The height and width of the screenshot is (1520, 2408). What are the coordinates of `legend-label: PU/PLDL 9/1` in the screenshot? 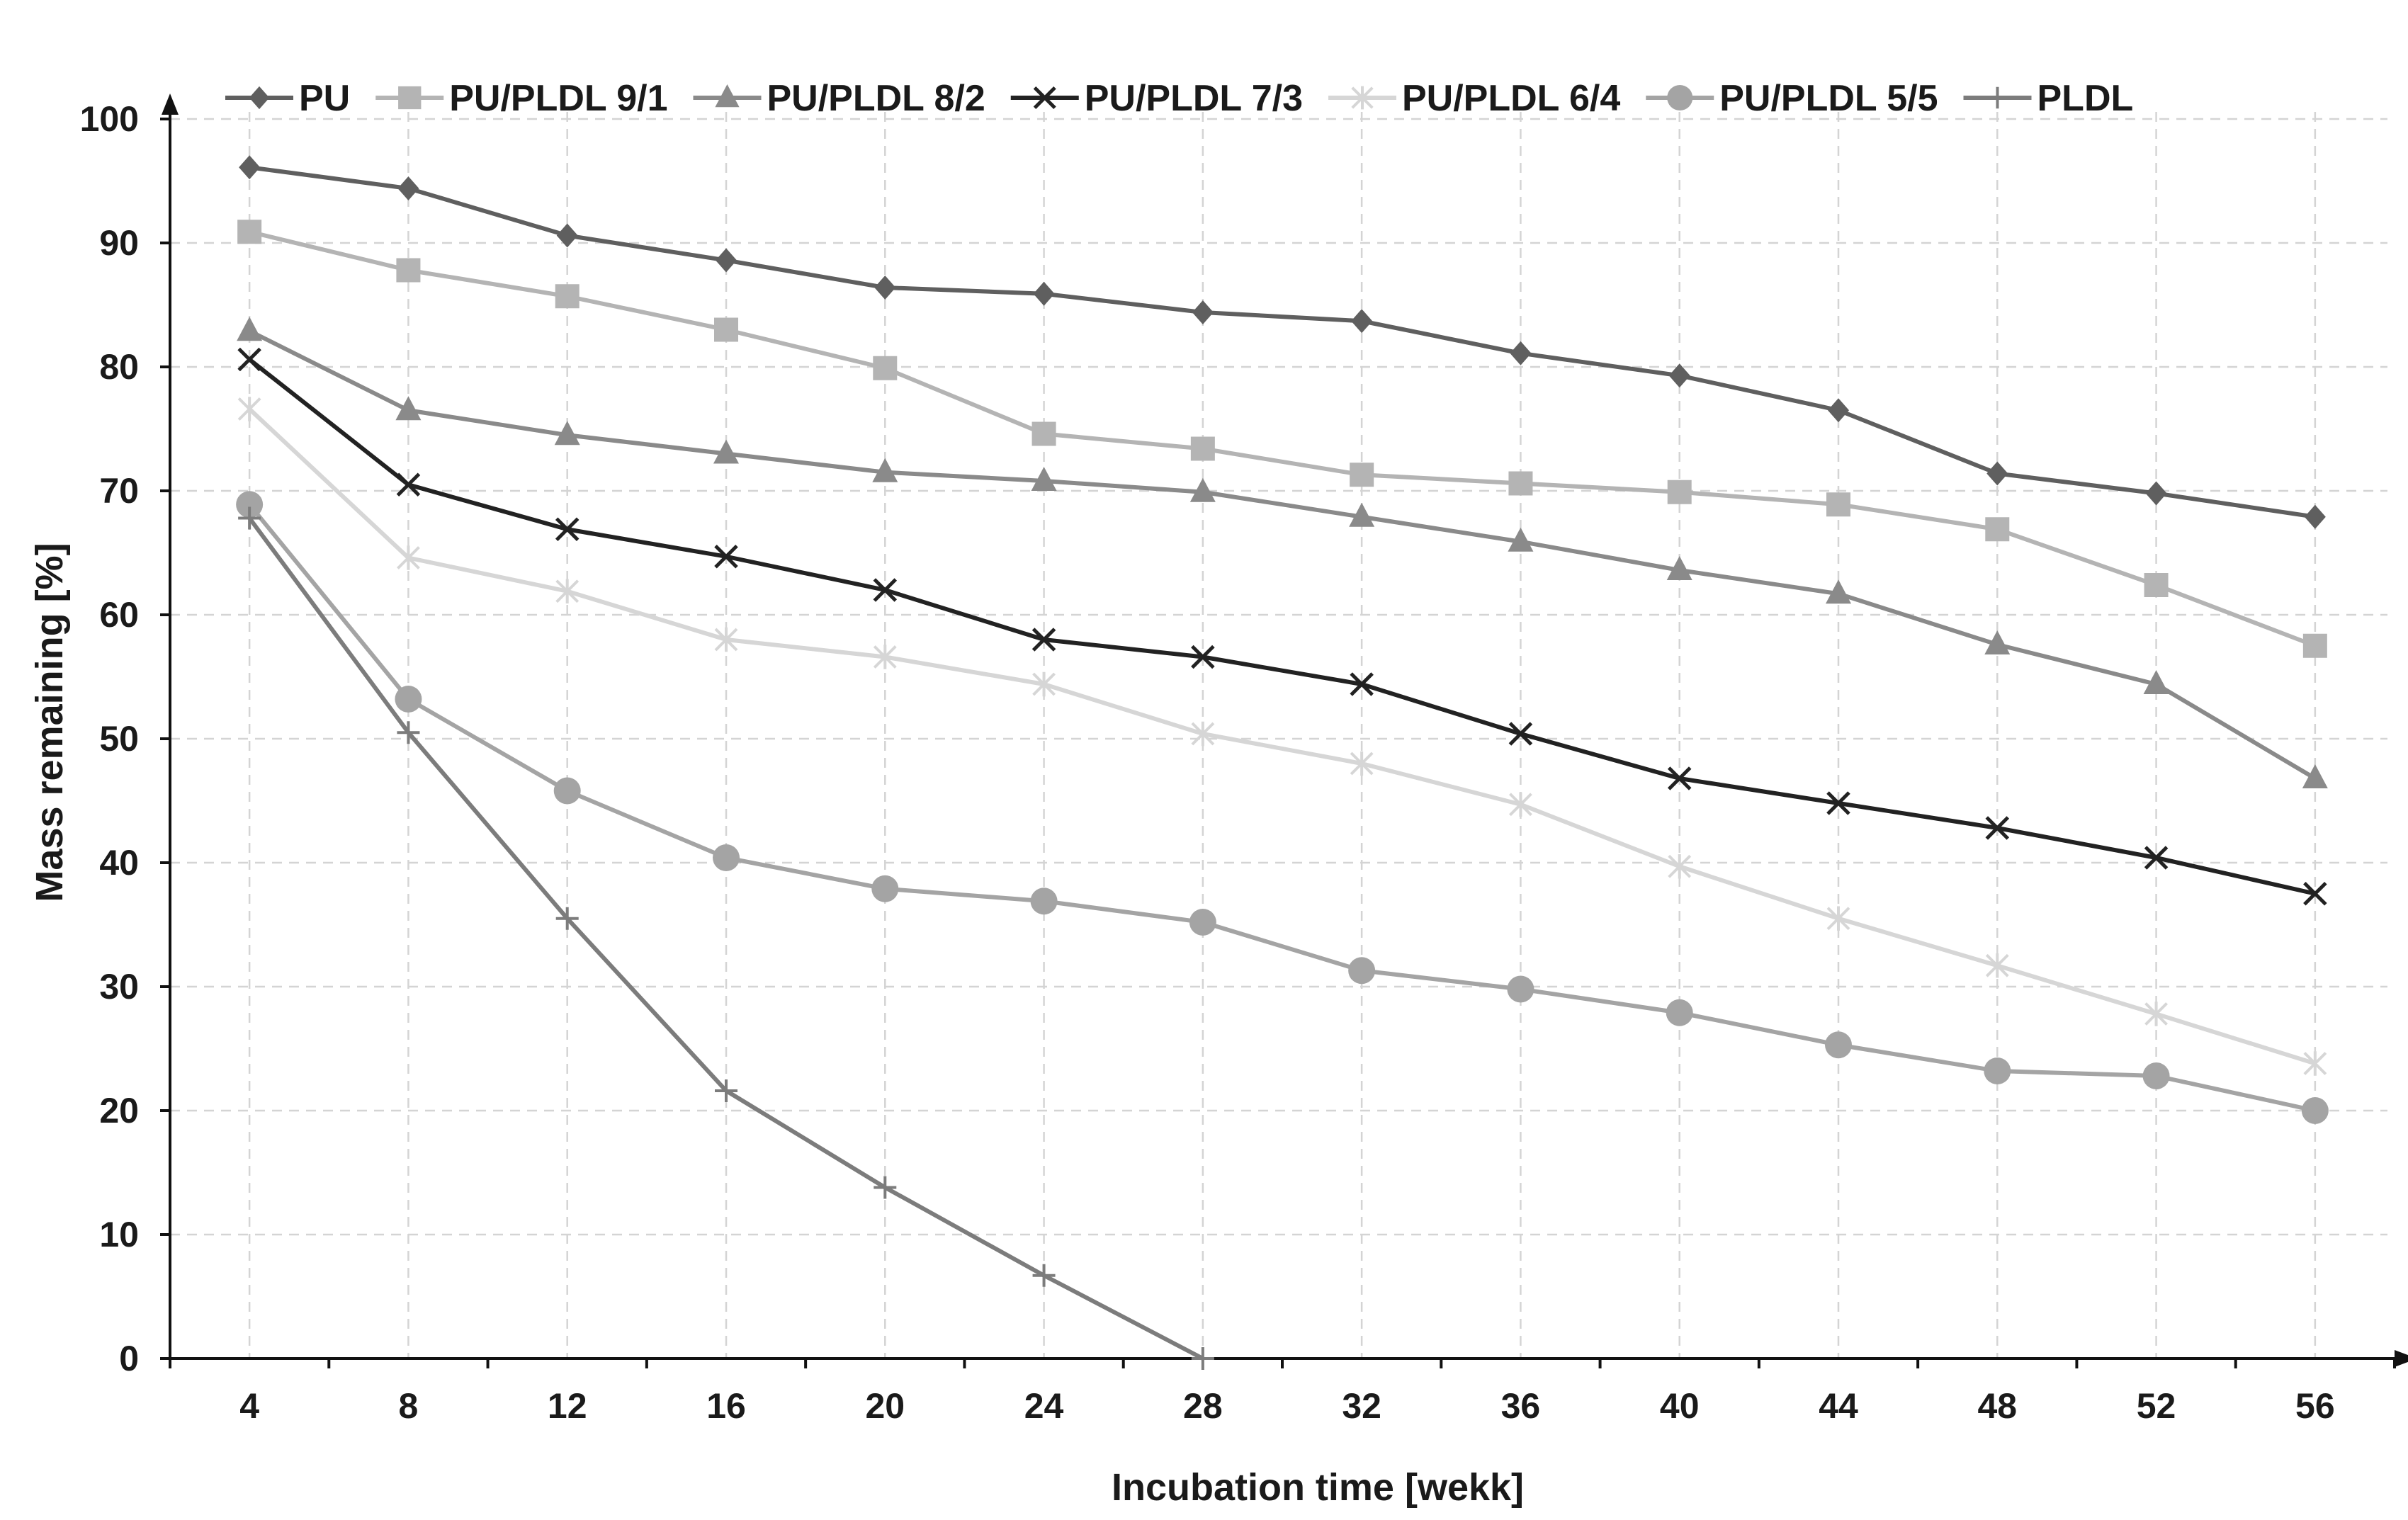 It's located at (558, 98).